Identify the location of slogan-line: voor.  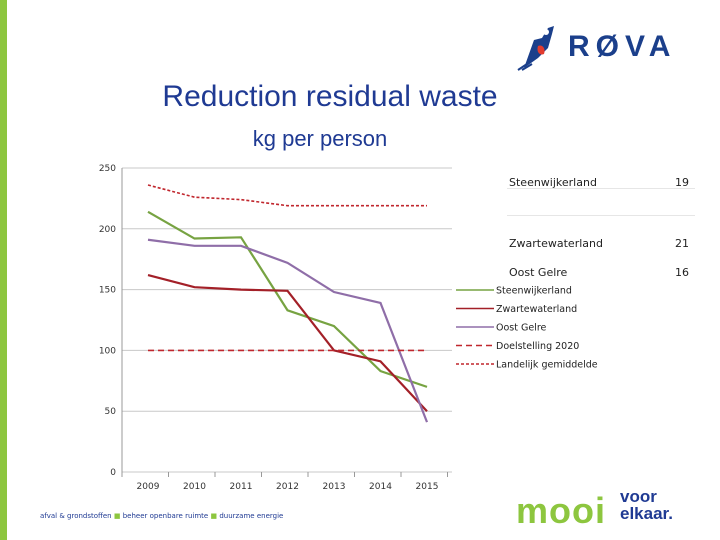
(638, 496).